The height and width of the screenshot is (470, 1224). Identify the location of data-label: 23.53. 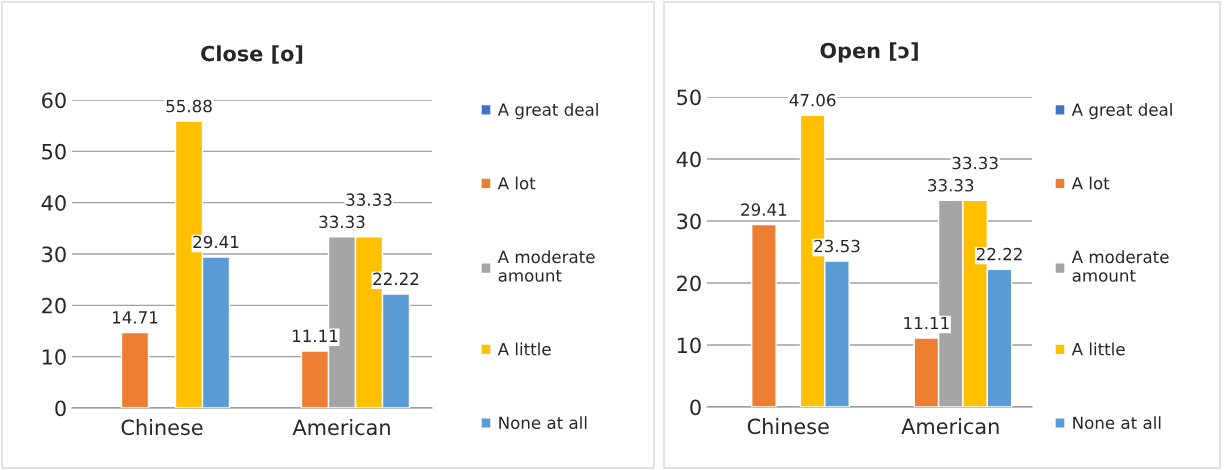
(837, 246).